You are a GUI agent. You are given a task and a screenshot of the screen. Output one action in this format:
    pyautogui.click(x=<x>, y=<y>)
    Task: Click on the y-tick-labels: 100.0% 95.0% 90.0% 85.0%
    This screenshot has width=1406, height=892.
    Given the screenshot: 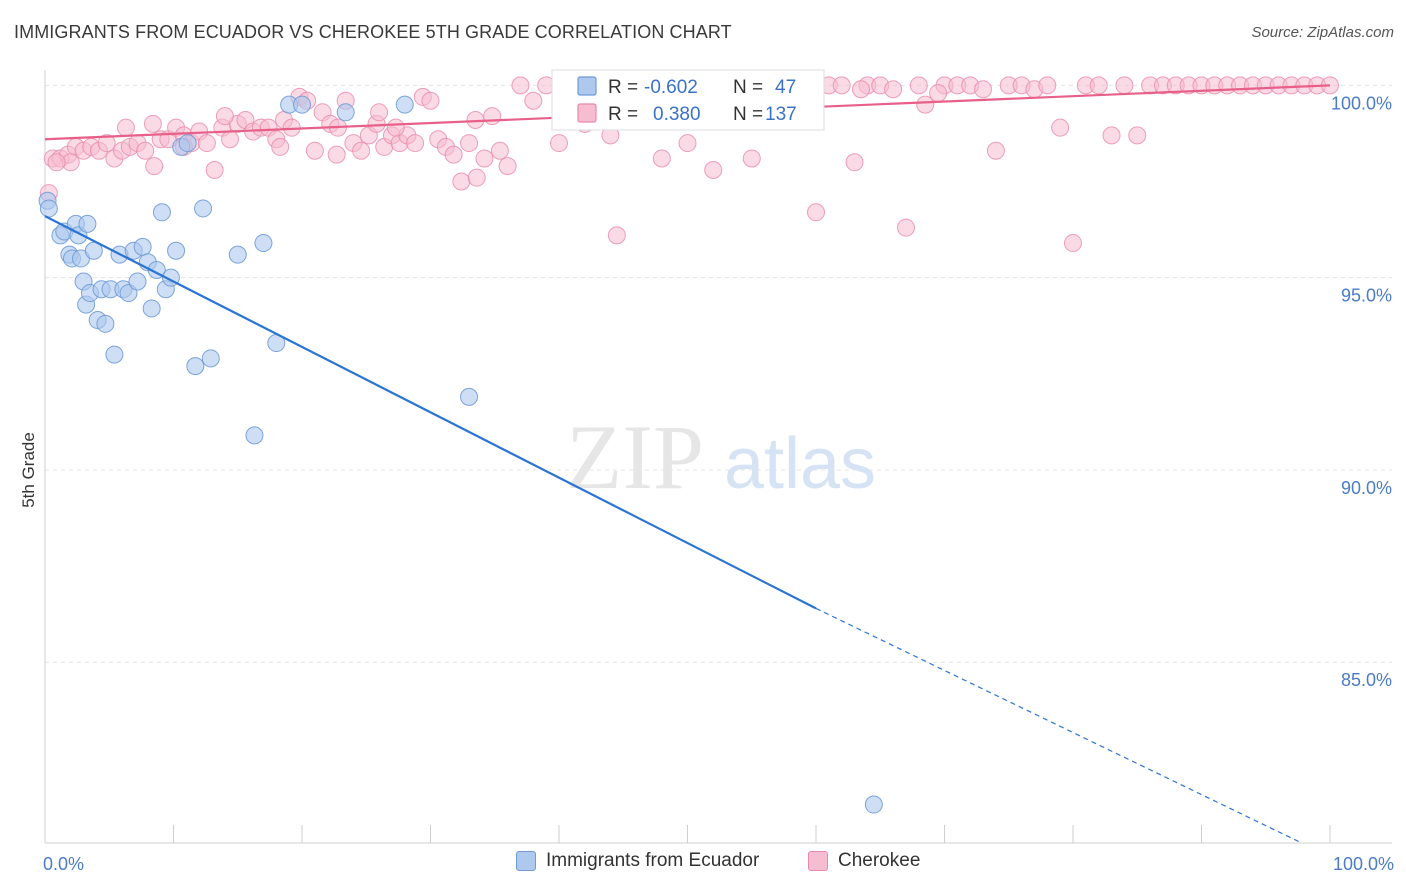 What is the action you would take?
    pyautogui.click(x=1361, y=391)
    